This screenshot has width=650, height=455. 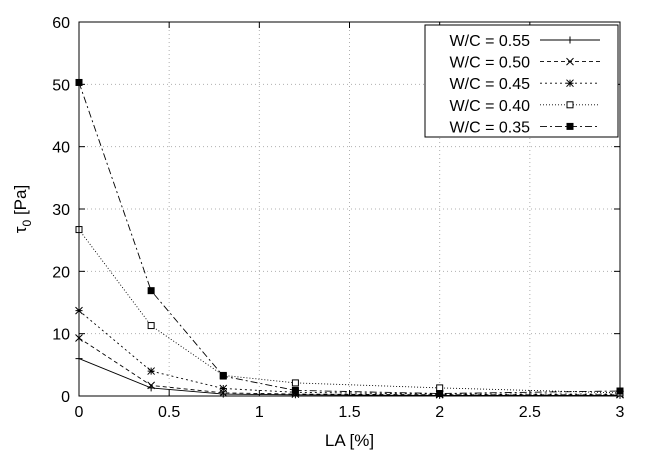 What do you see at coordinates (490, 41) in the screenshot?
I see `legend-label: W/C = 0.55` at bounding box center [490, 41].